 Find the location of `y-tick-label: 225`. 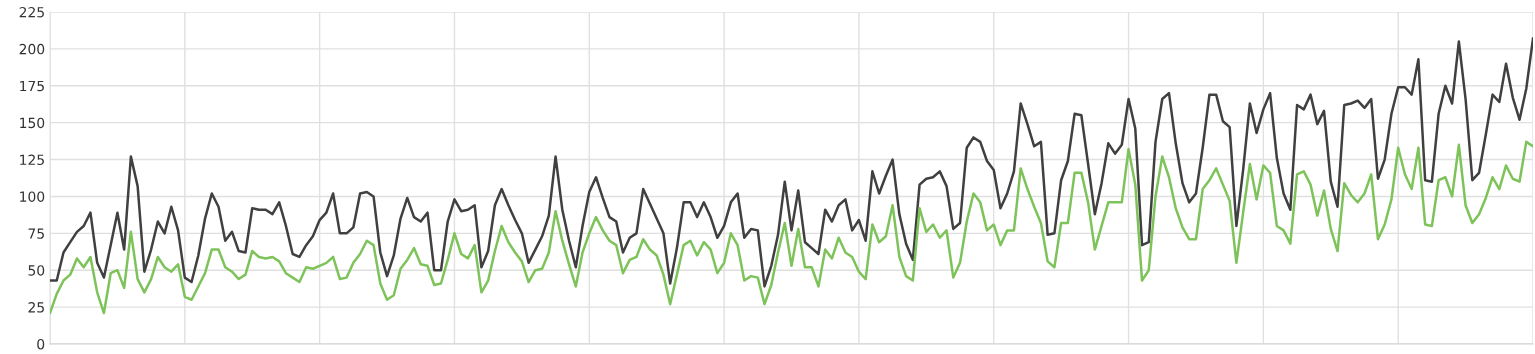

y-tick-label: 225 is located at coordinates (31, 12).